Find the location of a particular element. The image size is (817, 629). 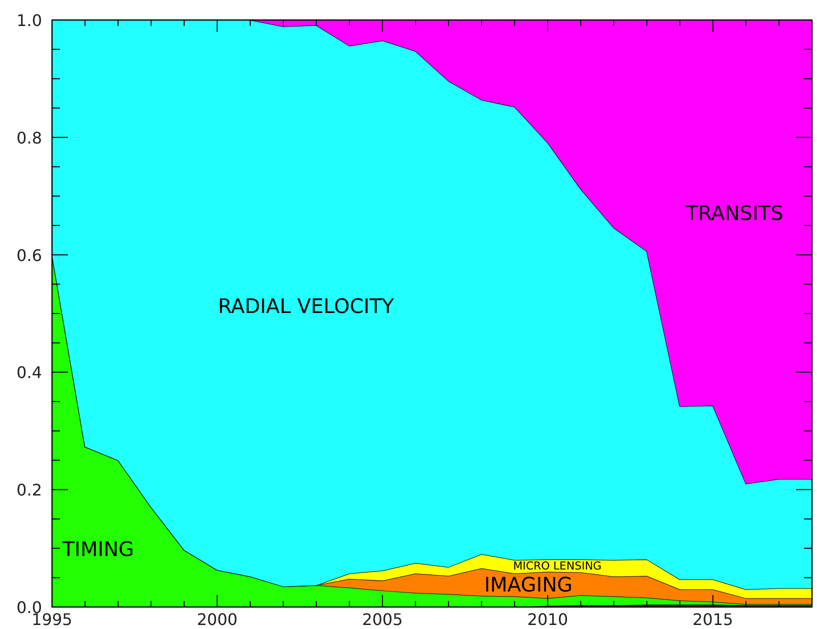

series-label: TIMING is located at coordinates (97, 549).